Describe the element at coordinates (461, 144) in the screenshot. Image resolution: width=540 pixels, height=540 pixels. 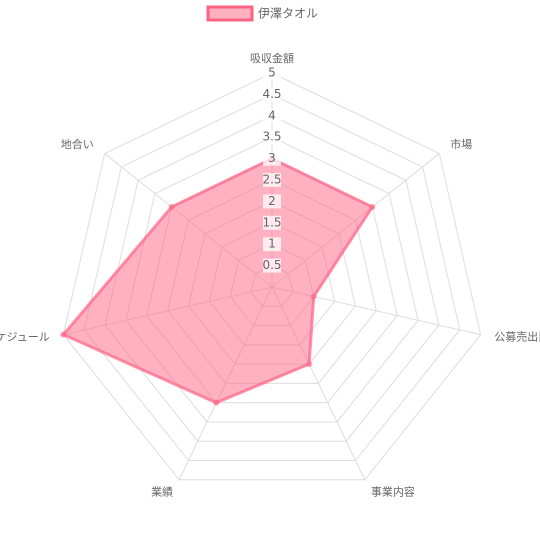
I see `axis-label: 市場` at that location.